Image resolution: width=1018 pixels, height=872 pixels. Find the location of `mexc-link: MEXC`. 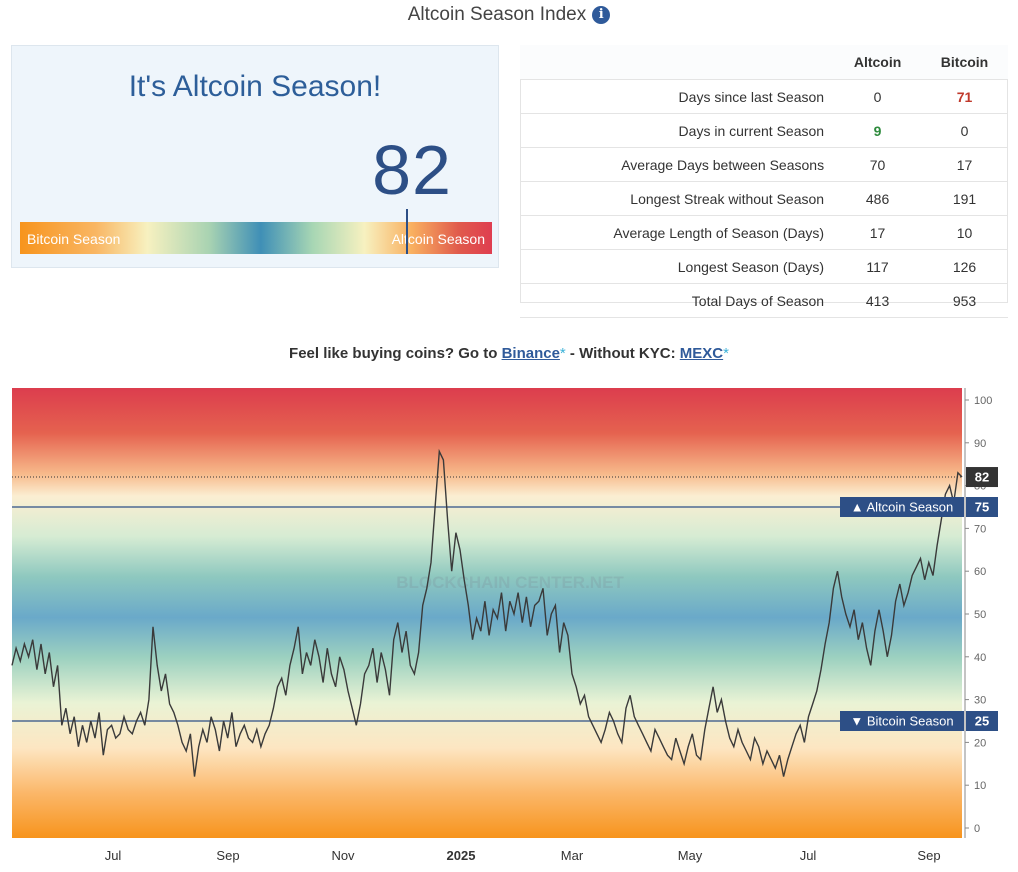

mexc-link: MEXC is located at coordinates (701, 353).